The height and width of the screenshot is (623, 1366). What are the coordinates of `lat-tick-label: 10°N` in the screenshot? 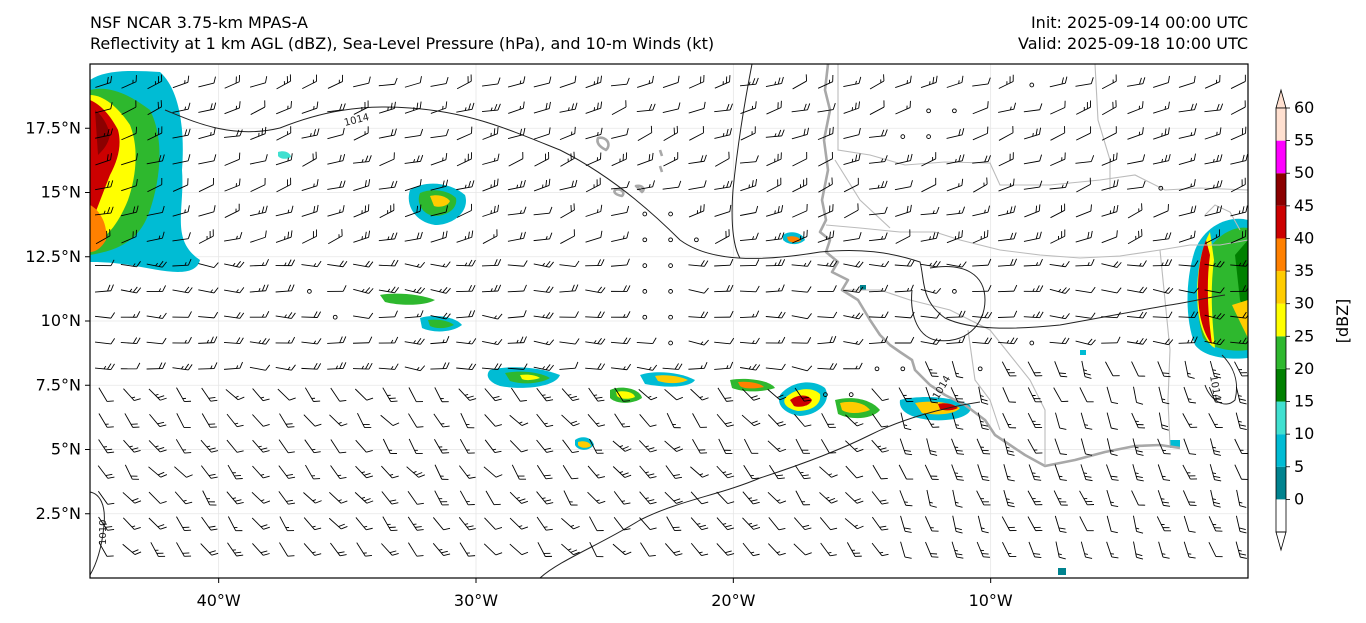 It's located at (61, 320).